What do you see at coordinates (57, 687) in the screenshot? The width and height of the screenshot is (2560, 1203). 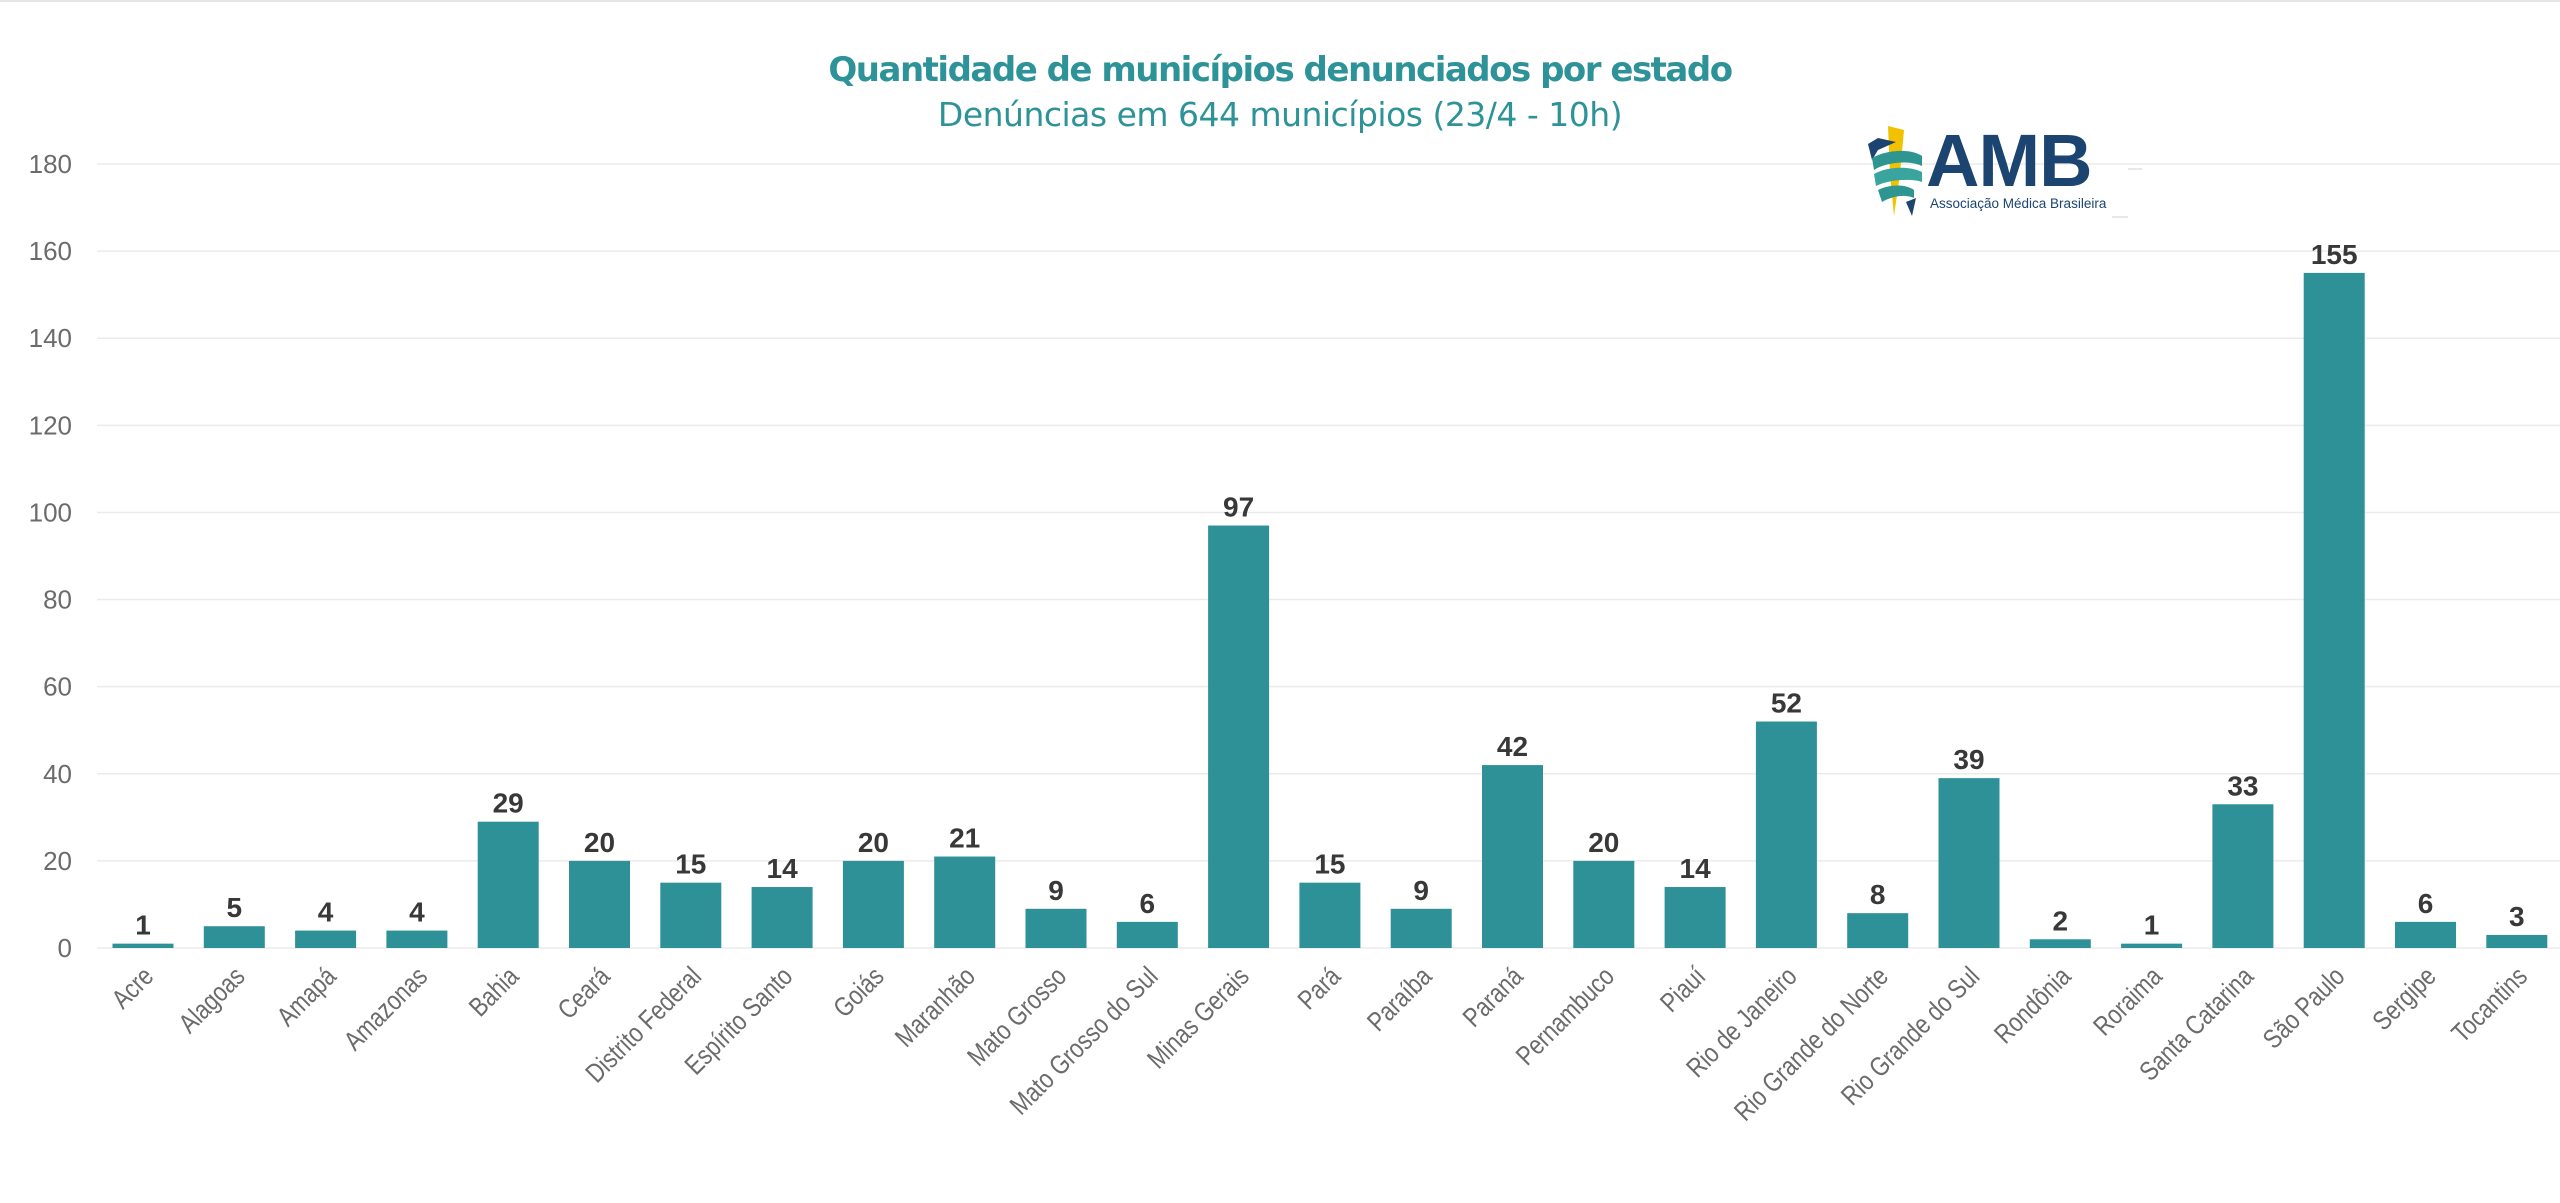 I see `y-tick-label: 60` at bounding box center [57, 687].